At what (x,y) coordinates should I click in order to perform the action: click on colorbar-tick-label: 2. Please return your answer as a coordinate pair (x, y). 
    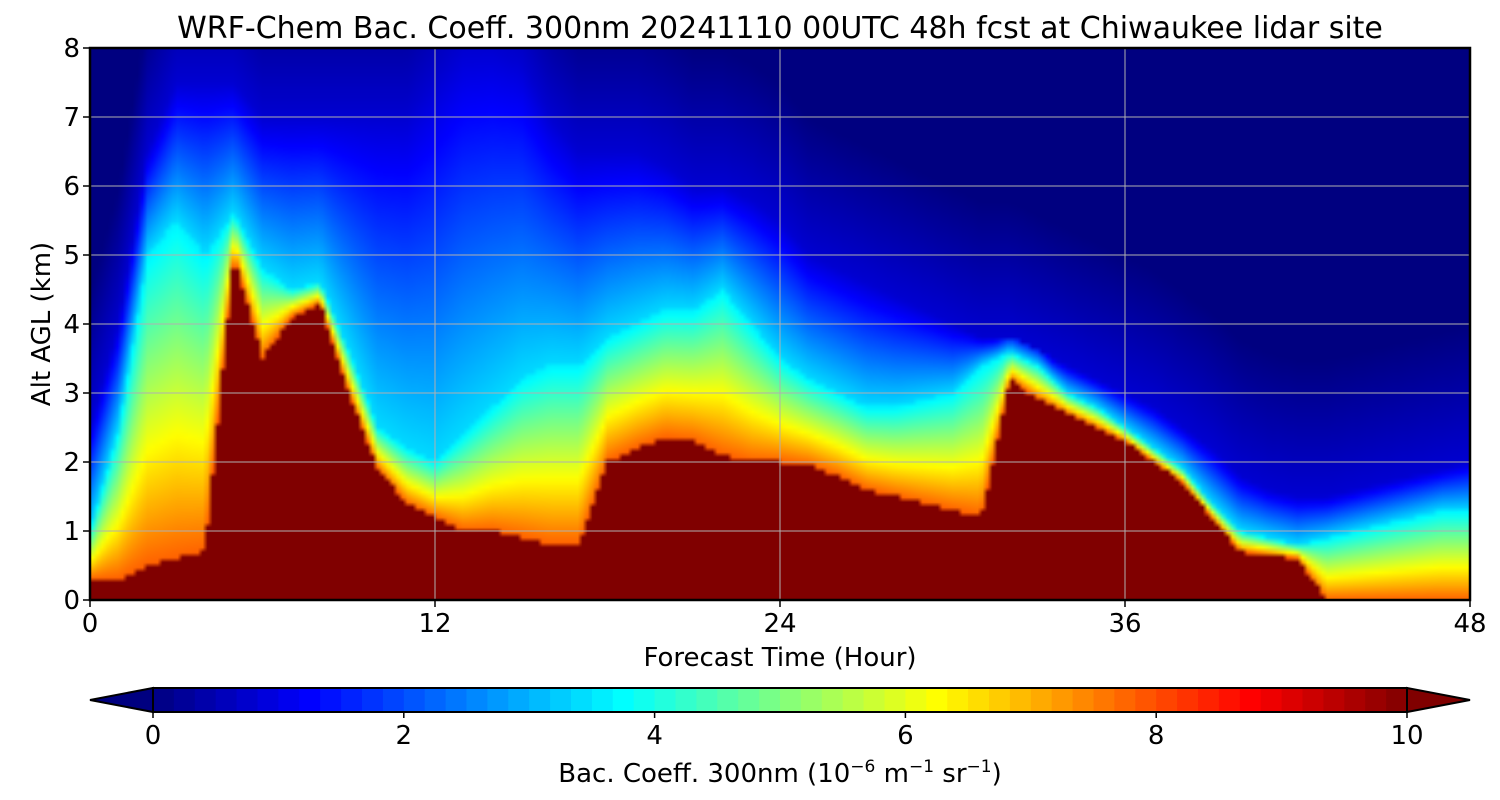
    Looking at the image, I should click on (404, 736).